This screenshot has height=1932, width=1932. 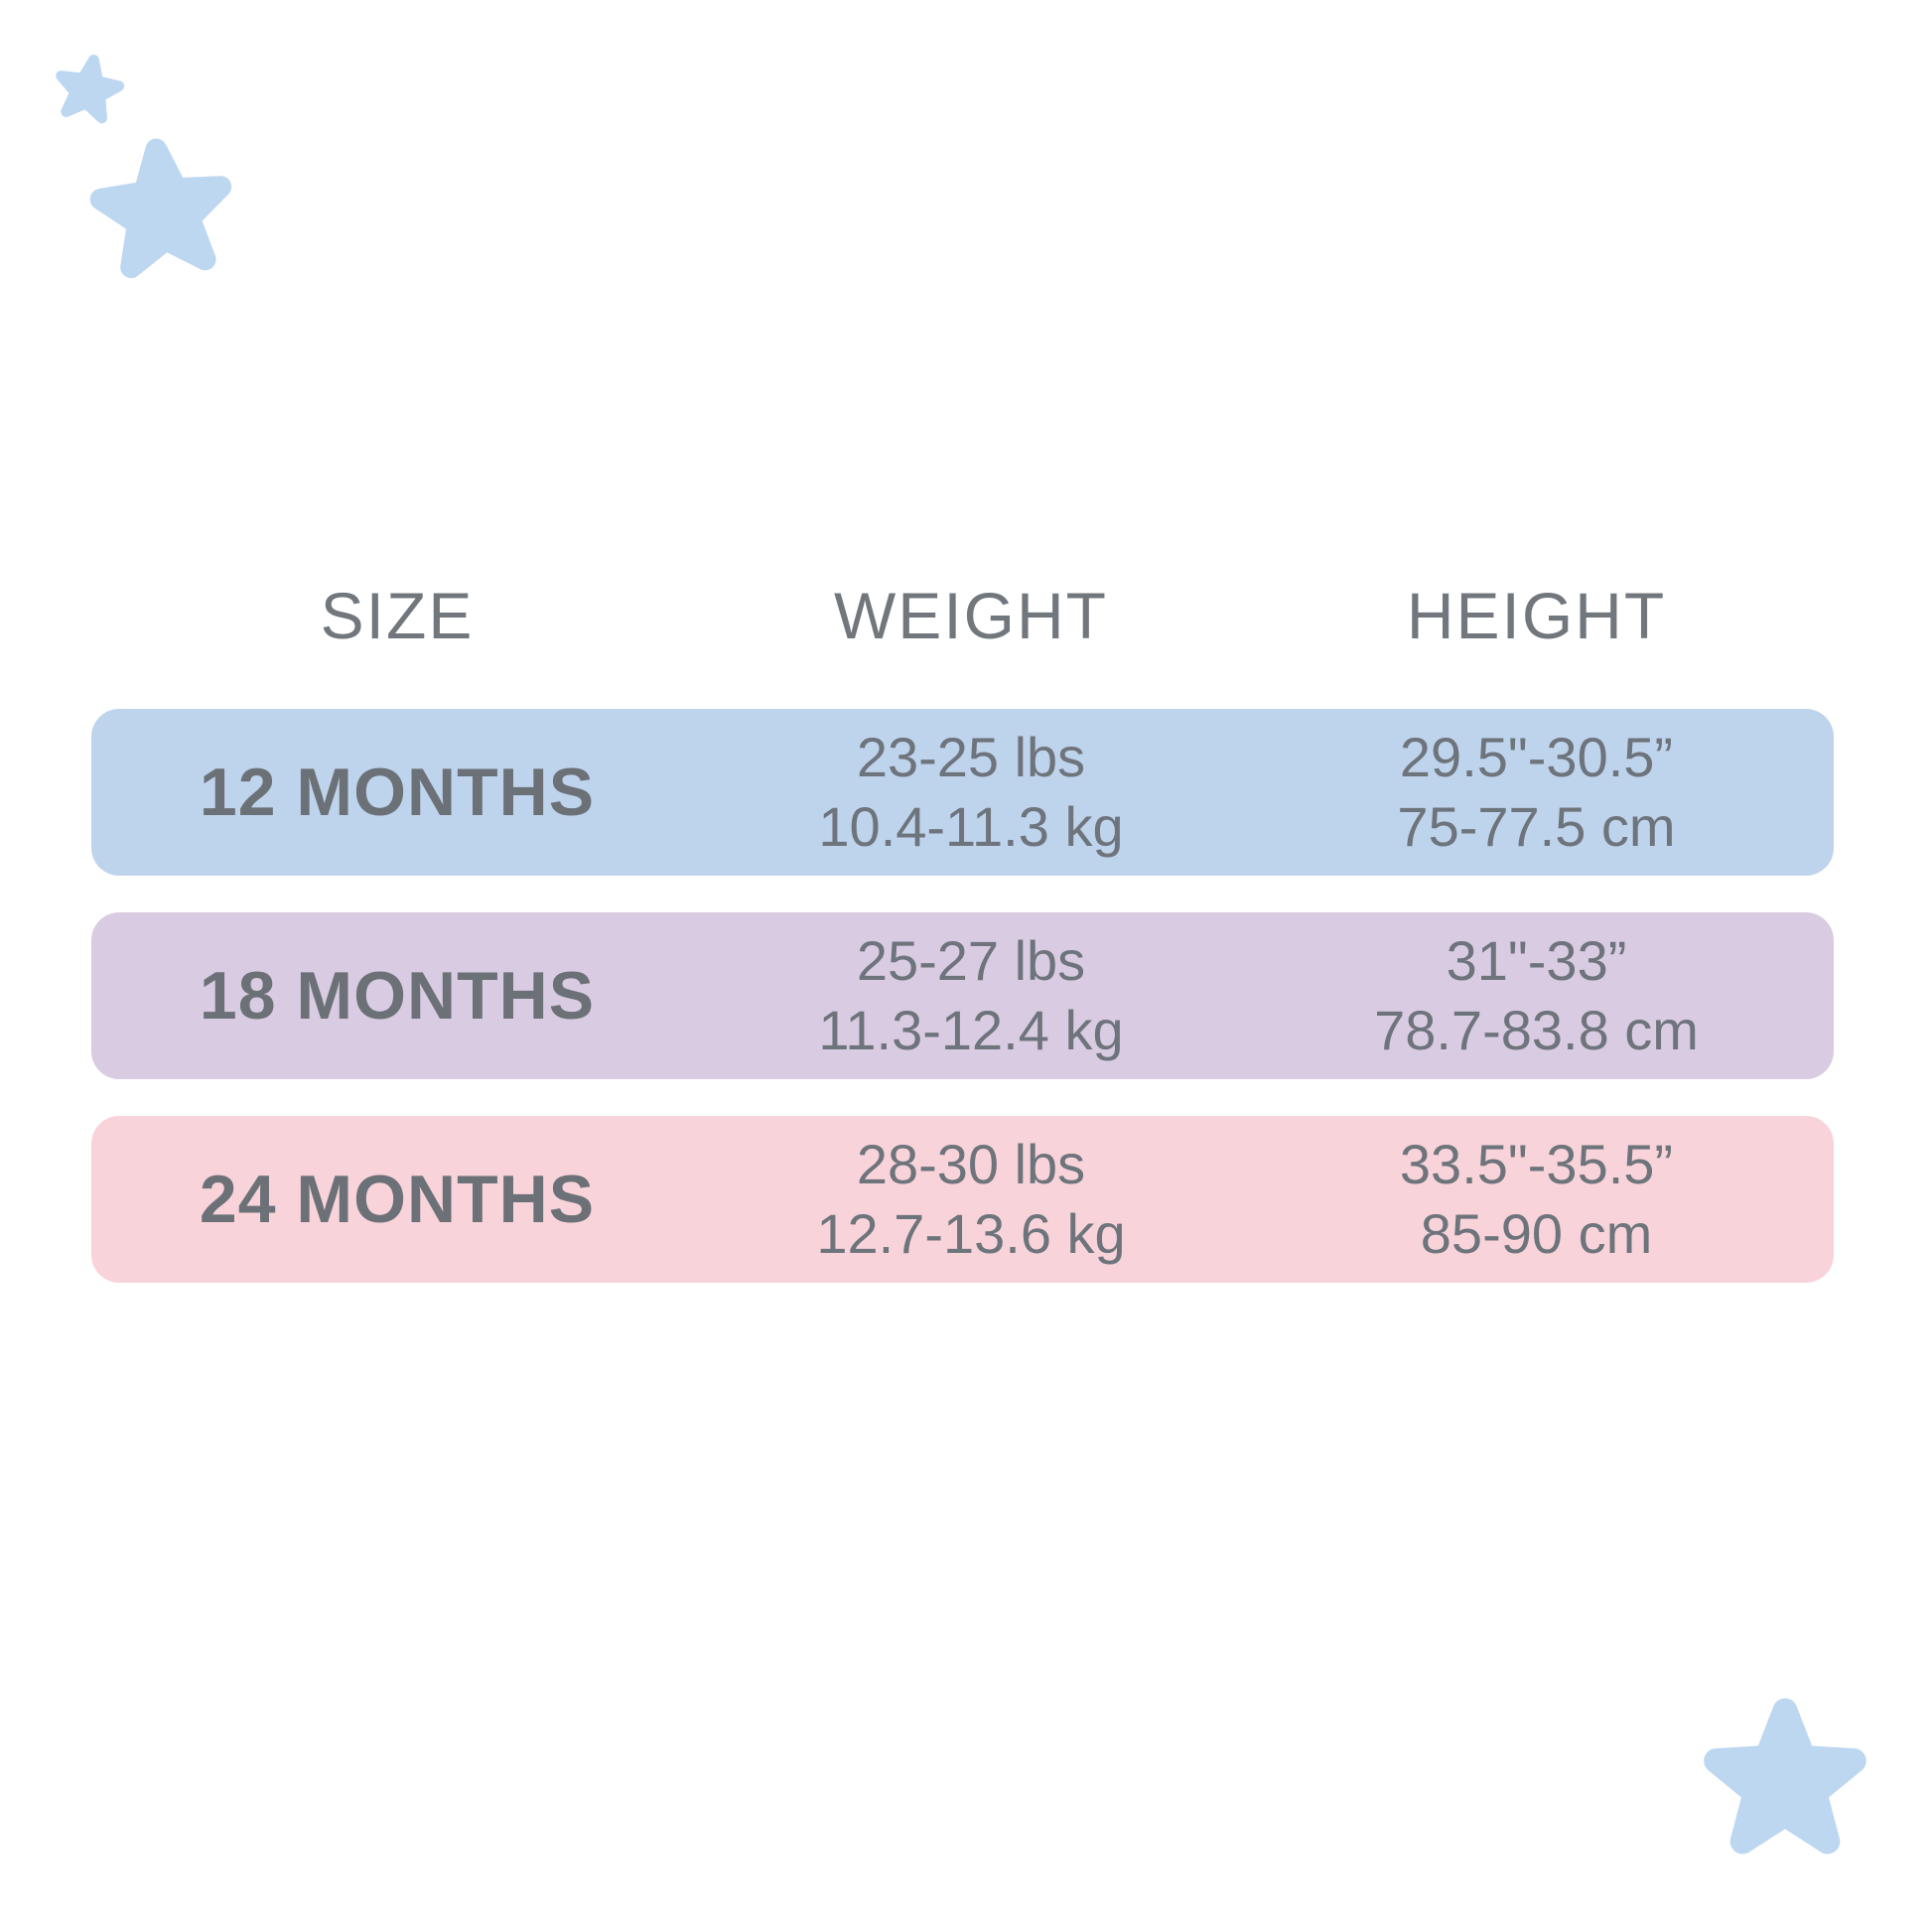 What do you see at coordinates (971, 826) in the screenshot?
I see `weight-kg: 10.4-11.3 kg` at bounding box center [971, 826].